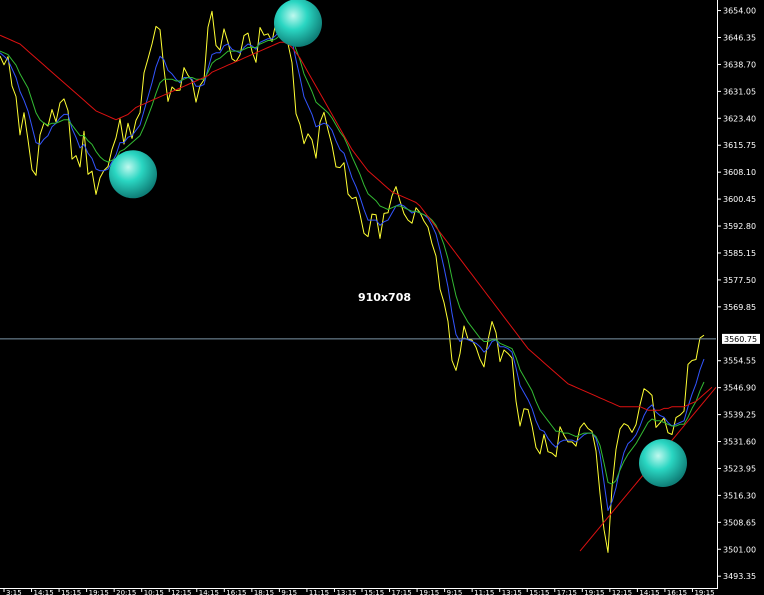 The width and height of the screenshot is (764, 595). I want to click on y-tick-label: 3615.75, so click(739, 145).